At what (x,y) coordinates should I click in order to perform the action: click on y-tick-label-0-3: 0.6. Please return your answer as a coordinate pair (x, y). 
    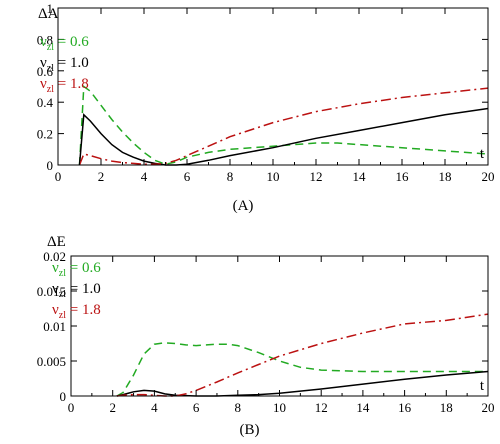
    Looking at the image, I should click on (45, 71).